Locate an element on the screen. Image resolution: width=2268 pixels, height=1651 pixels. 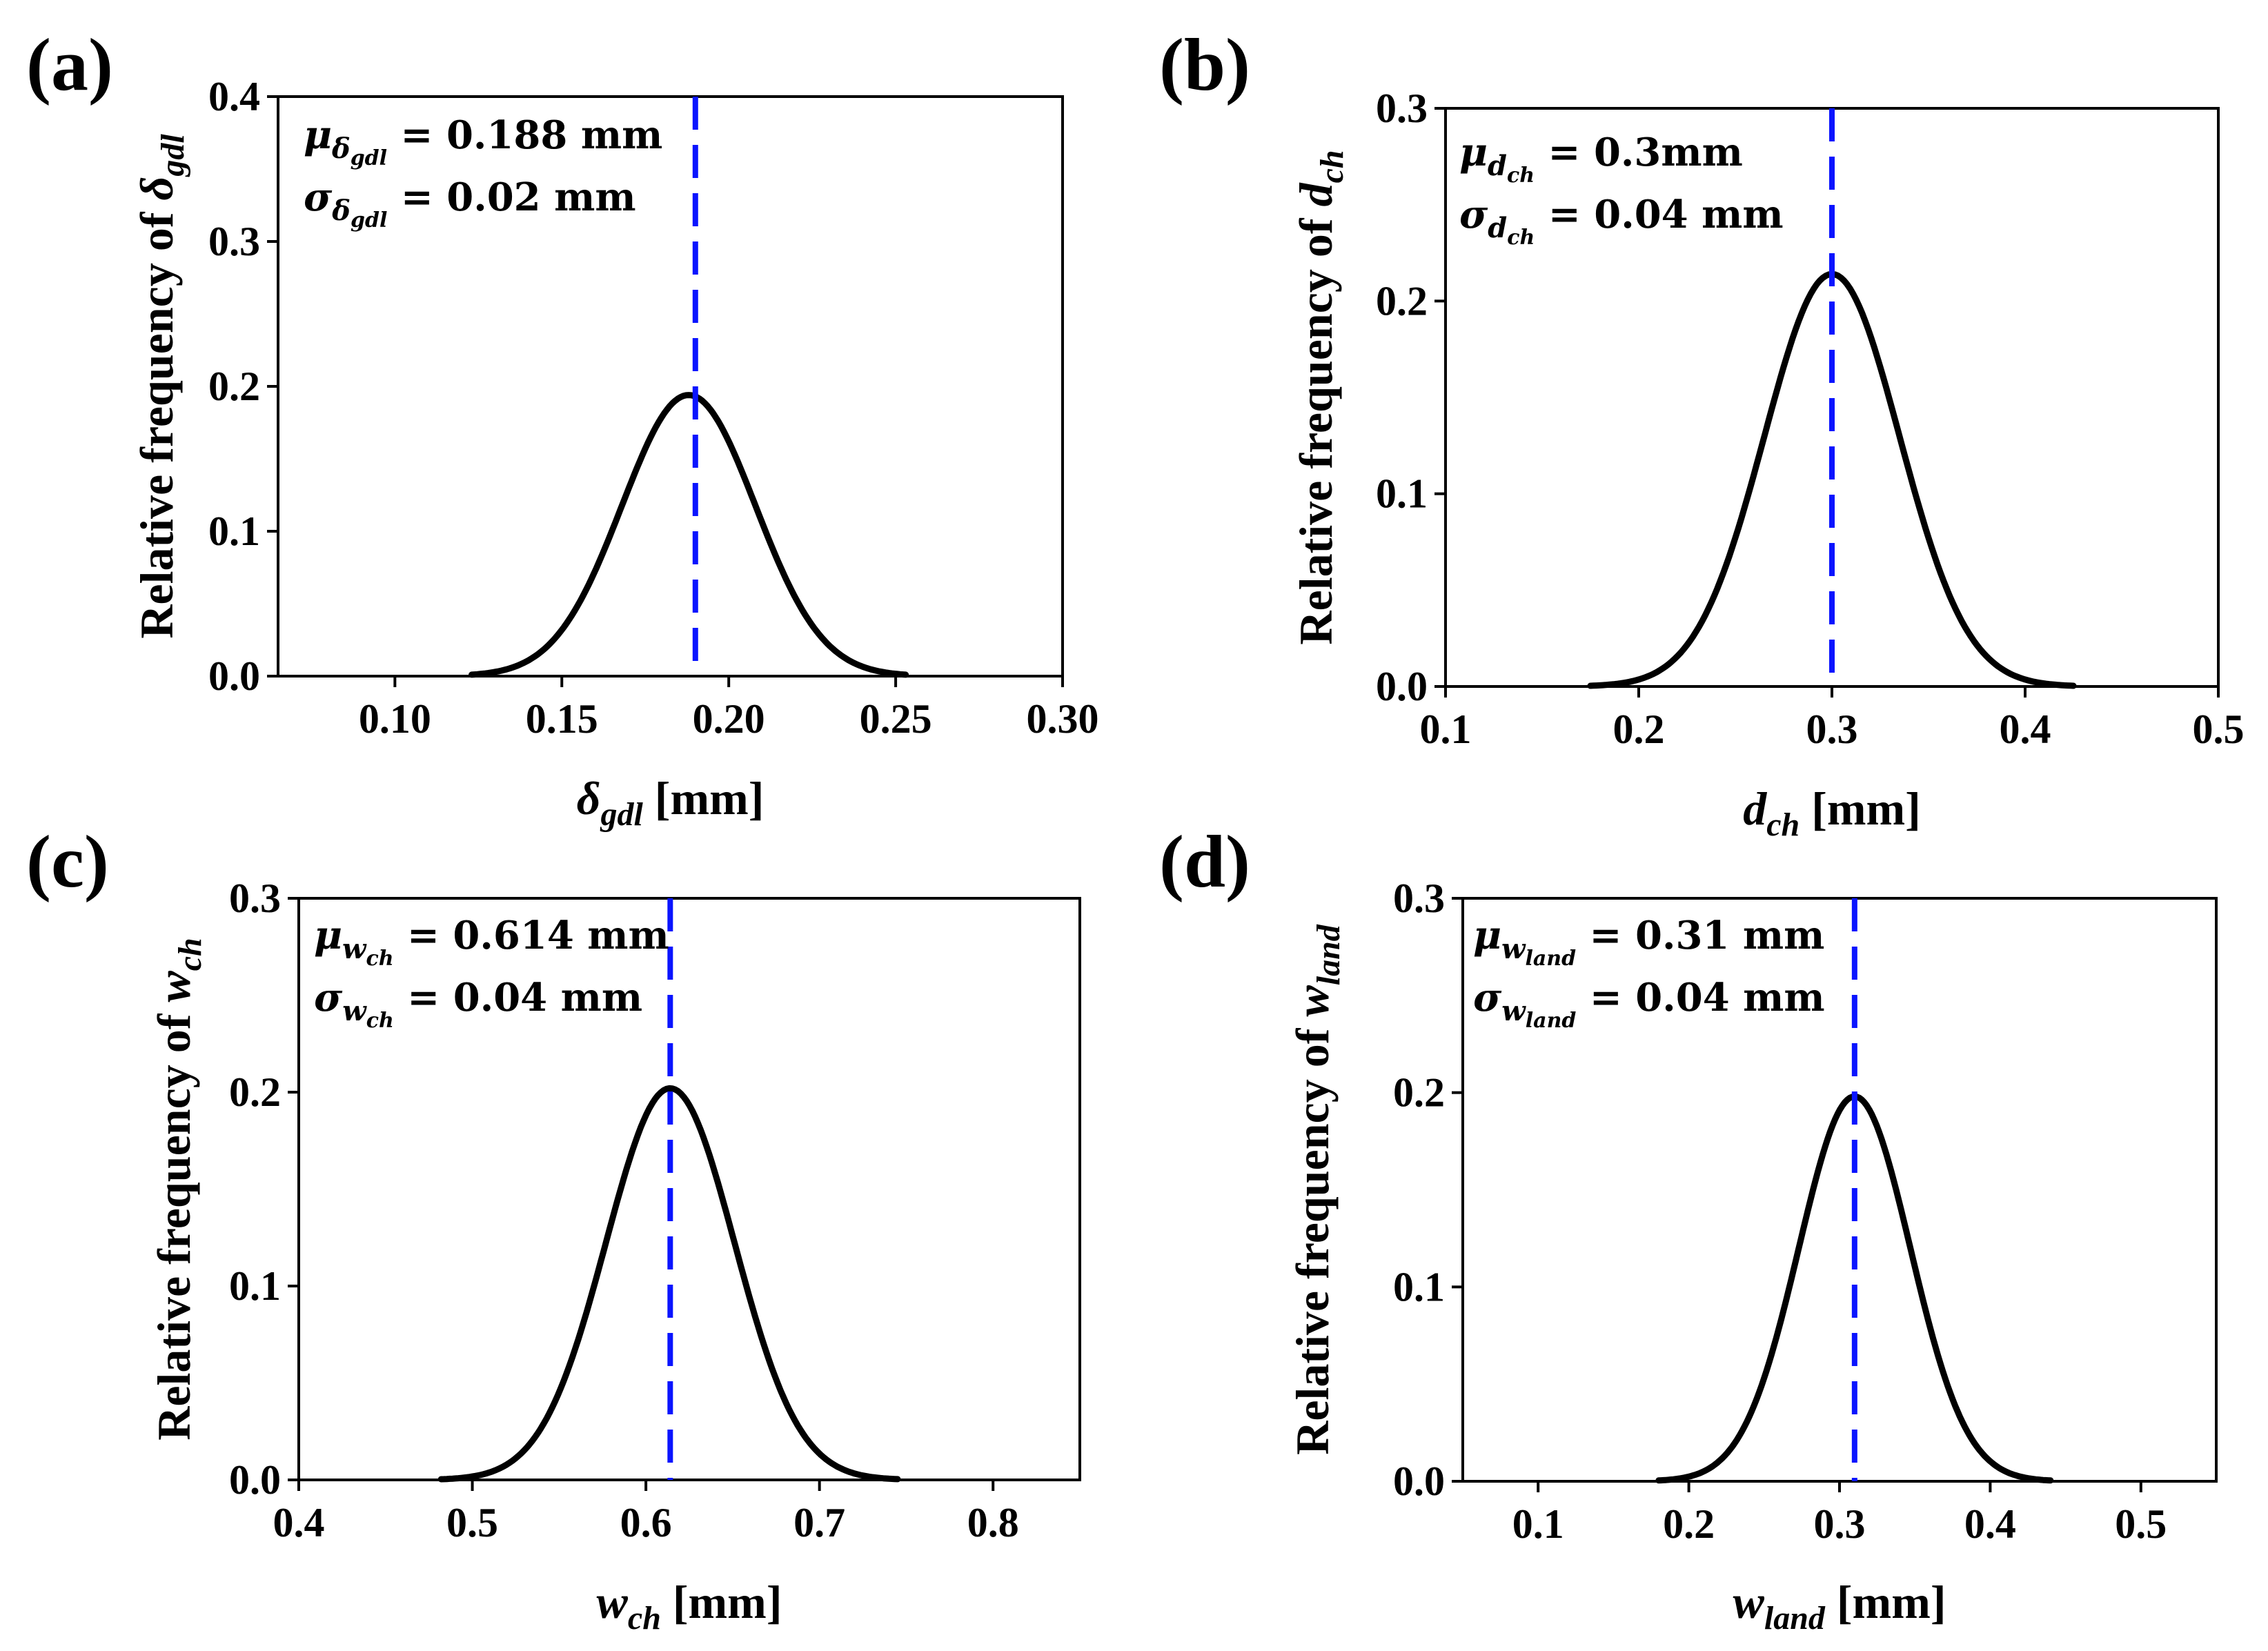
x-axis-title: δgdl [mm] is located at coordinates (671, 802).